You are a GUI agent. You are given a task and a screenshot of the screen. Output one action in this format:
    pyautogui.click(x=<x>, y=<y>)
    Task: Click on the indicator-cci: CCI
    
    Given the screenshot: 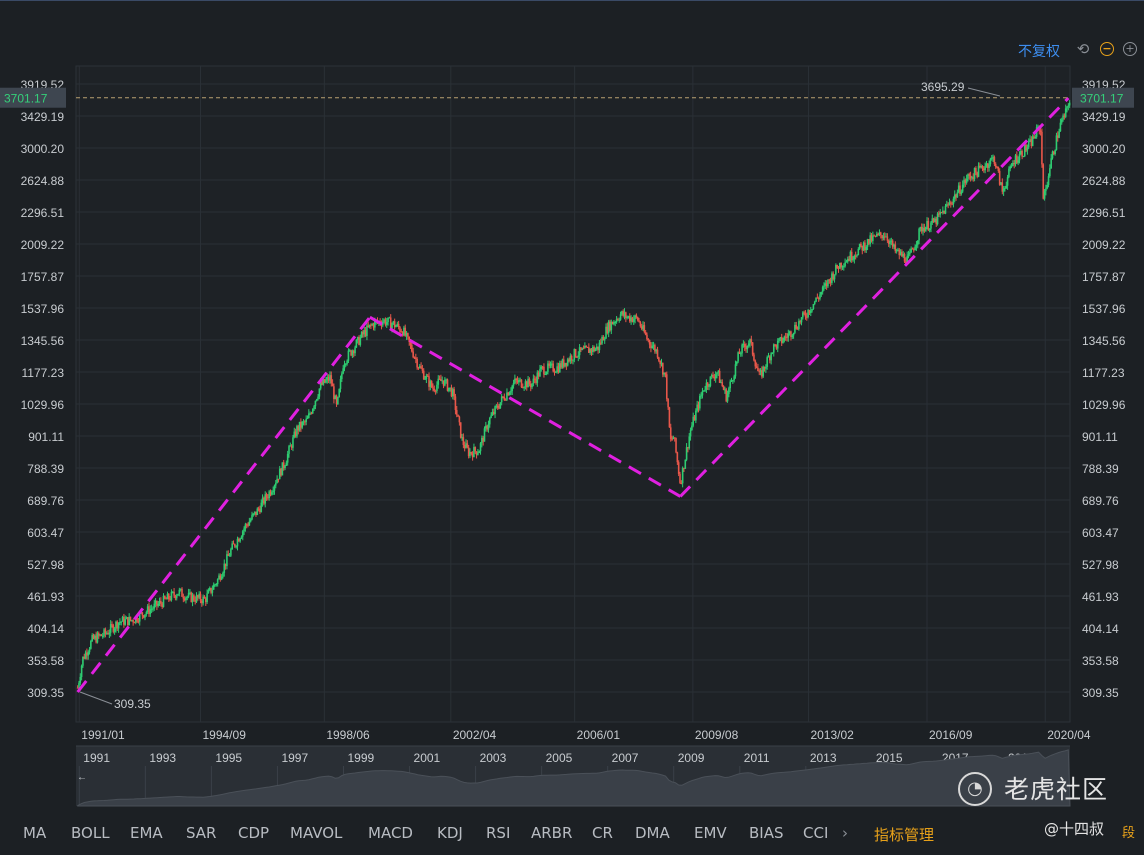 What is the action you would take?
    pyautogui.click(x=816, y=833)
    